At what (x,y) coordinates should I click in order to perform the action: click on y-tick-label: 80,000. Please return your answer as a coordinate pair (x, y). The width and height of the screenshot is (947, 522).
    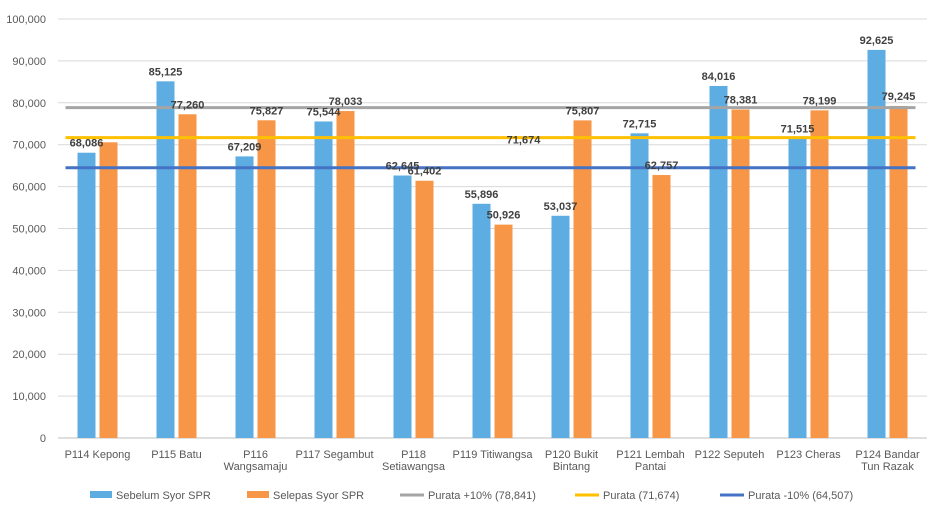
    Looking at the image, I should click on (29, 104).